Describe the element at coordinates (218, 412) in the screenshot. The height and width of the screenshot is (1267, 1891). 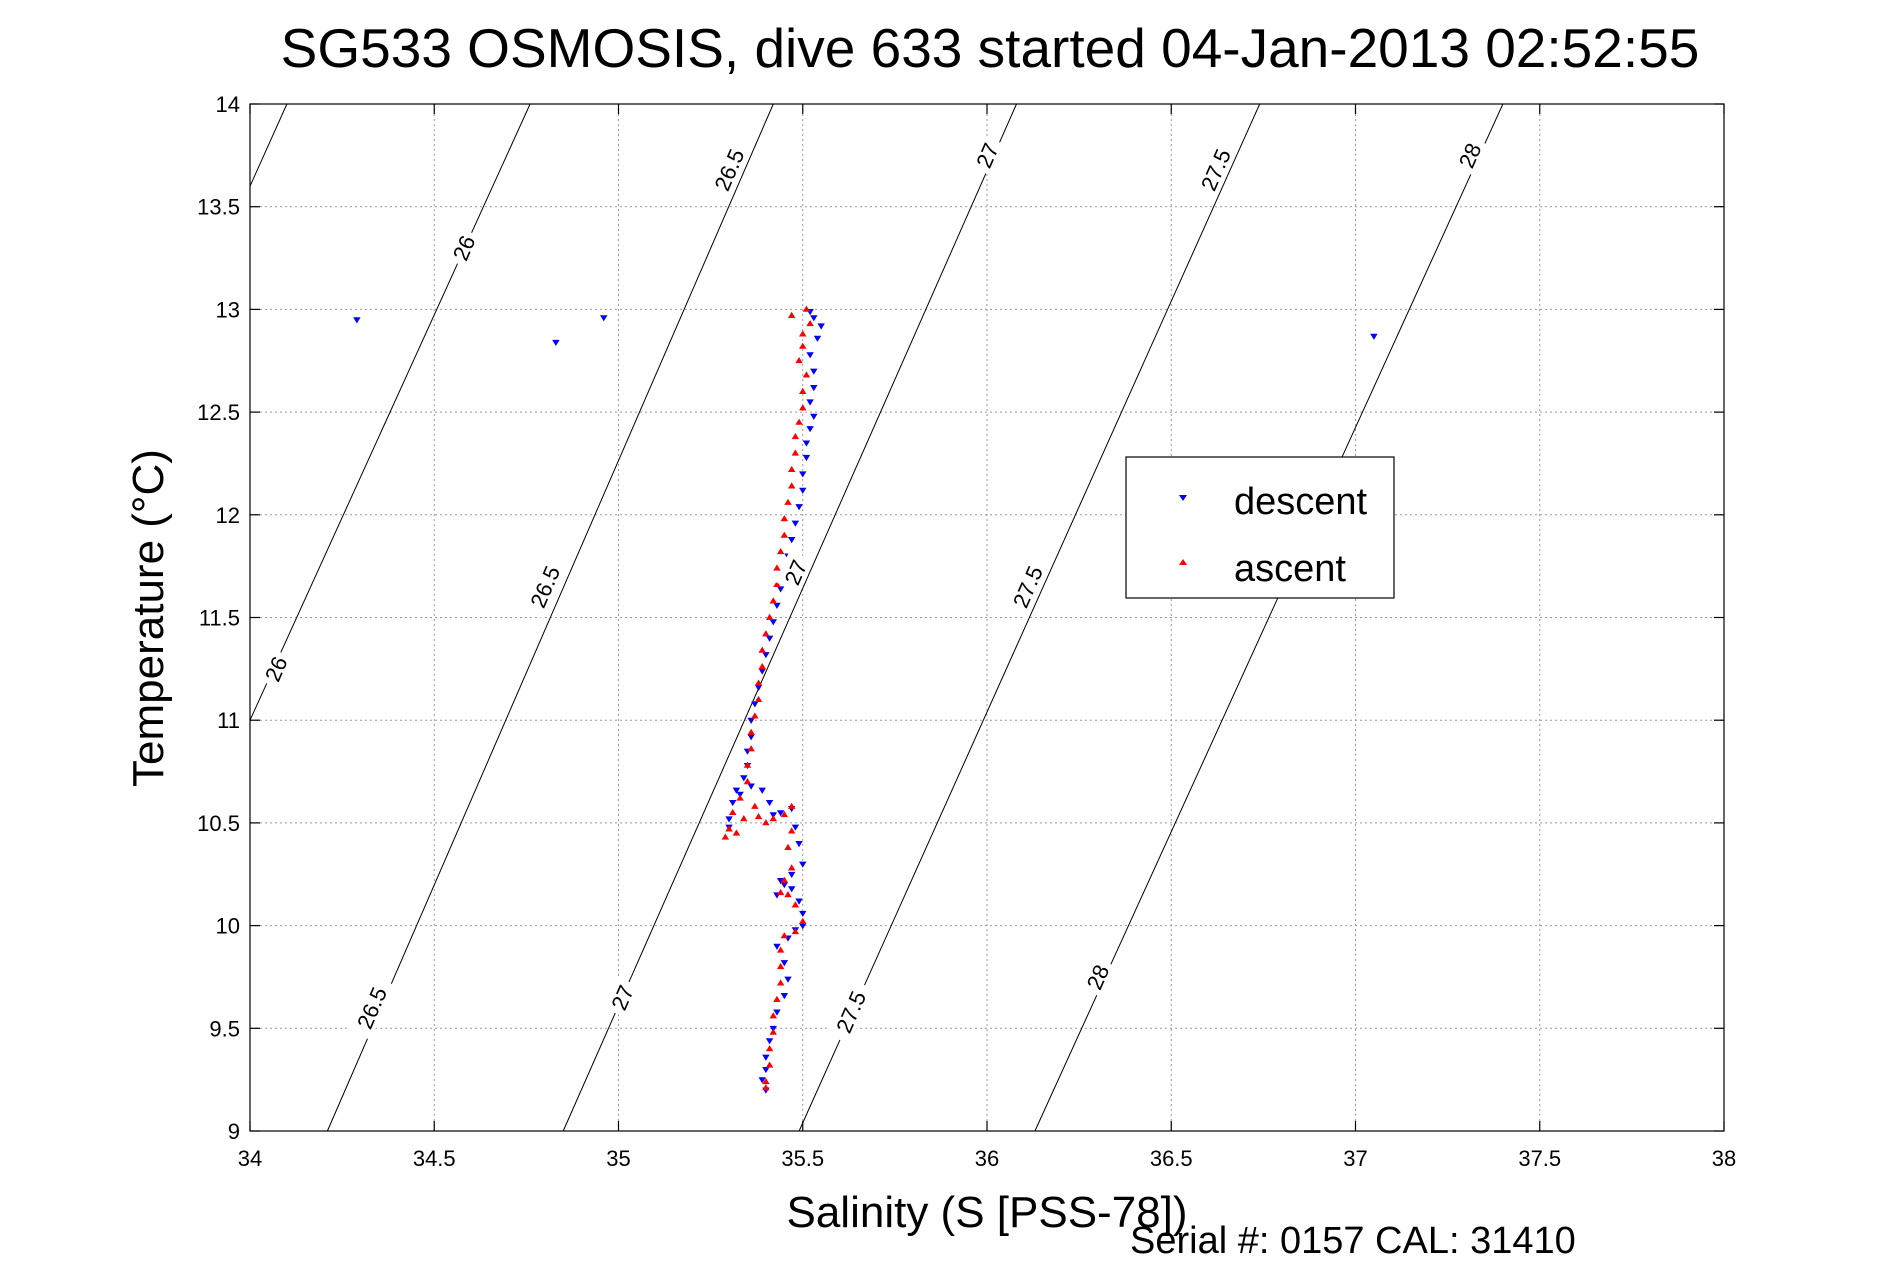
I see `y-tick-label-7: 12.5` at that location.